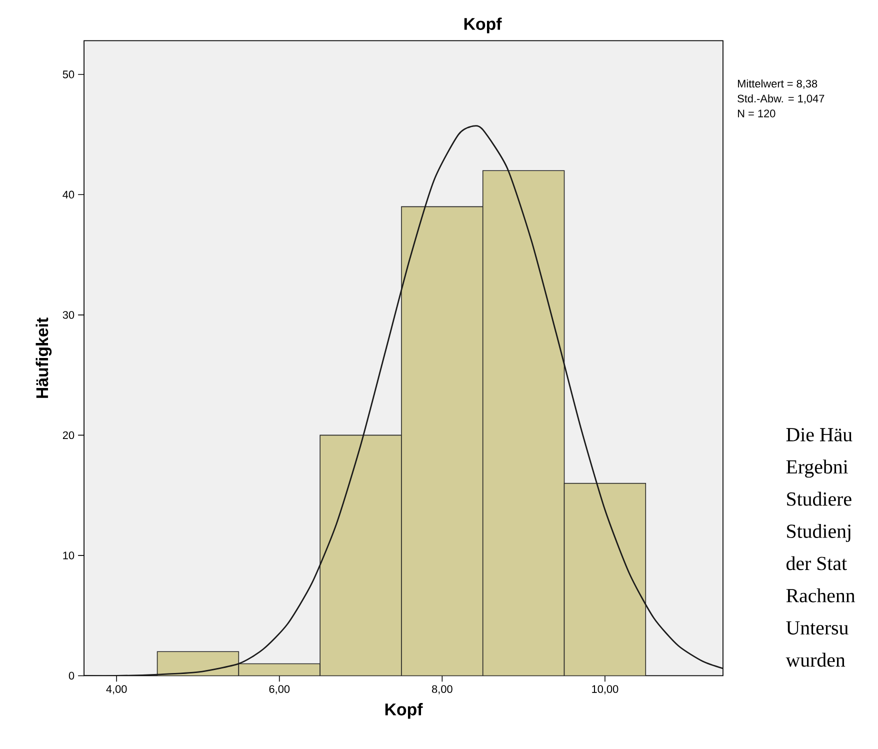  Describe the element at coordinates (816, 659) in the screenshot. I see `text: wurden` at that location.